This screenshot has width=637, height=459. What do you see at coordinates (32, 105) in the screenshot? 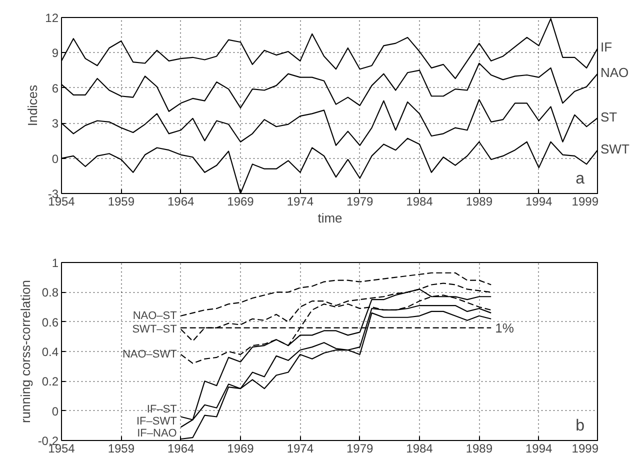
I see `y-axis-title: Indices` at bounding box center [32, 105].